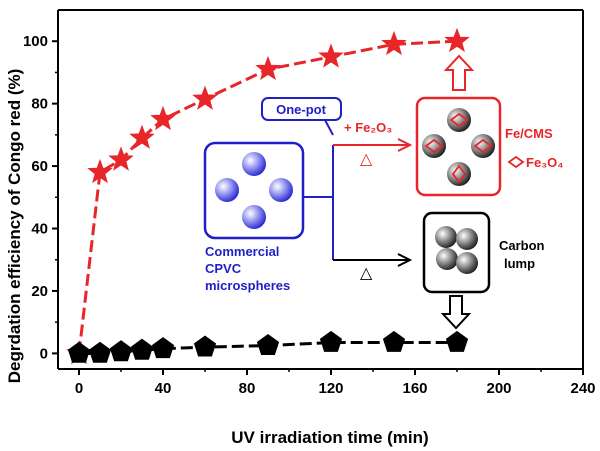 Image resolution: width=600 pixels, height=451 pixels. What do you see at coordinates (329, 127) in the screenshot?
I see `one-pot-pointer` at bounding box center [329, 127].